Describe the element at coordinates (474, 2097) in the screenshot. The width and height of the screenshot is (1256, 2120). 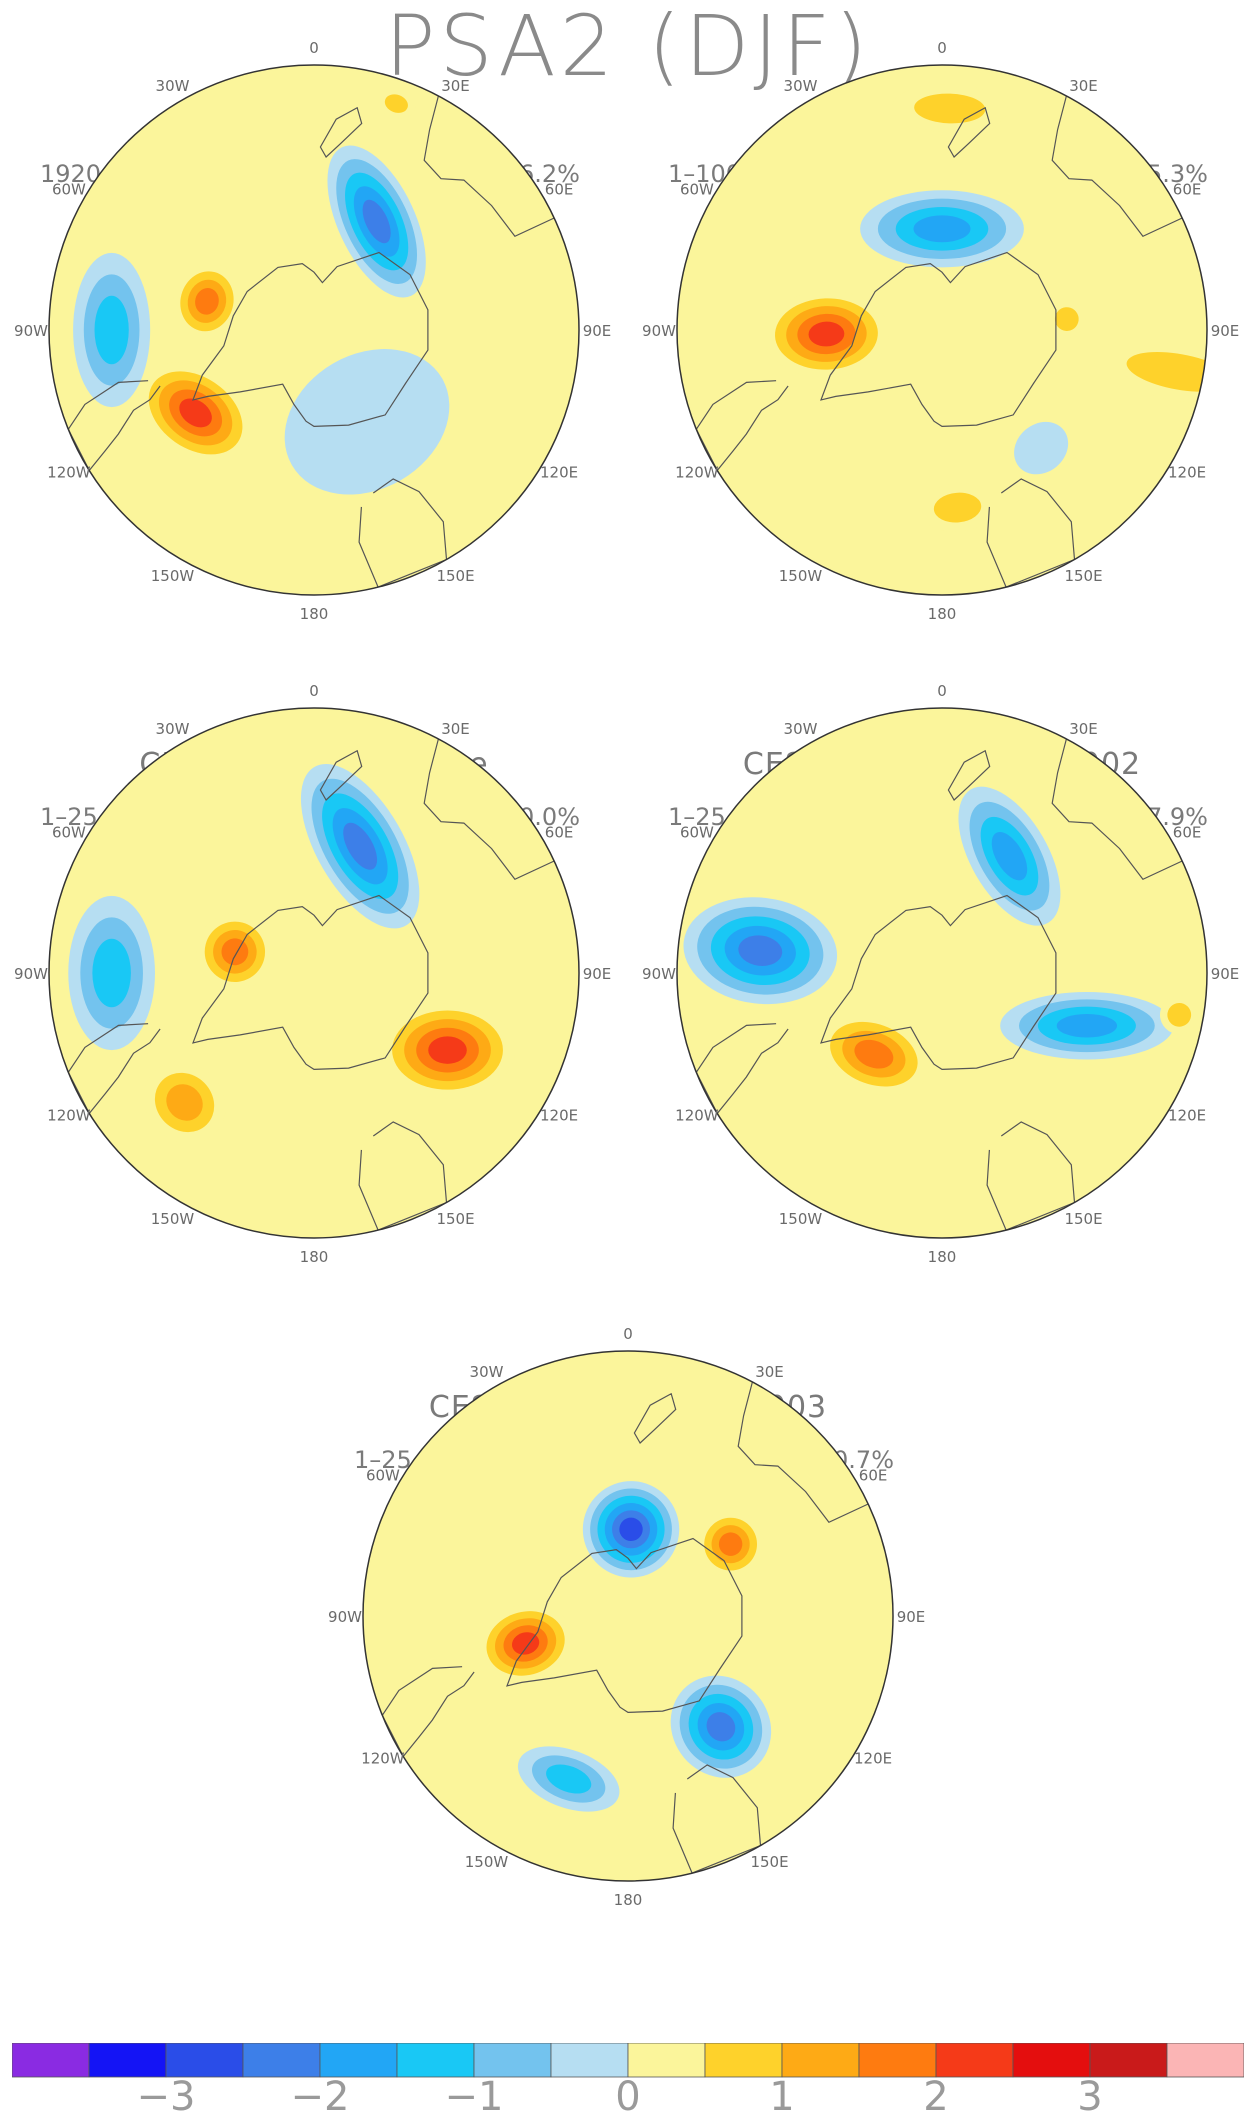
I see `colorbar-tick-label: −1` at that location.